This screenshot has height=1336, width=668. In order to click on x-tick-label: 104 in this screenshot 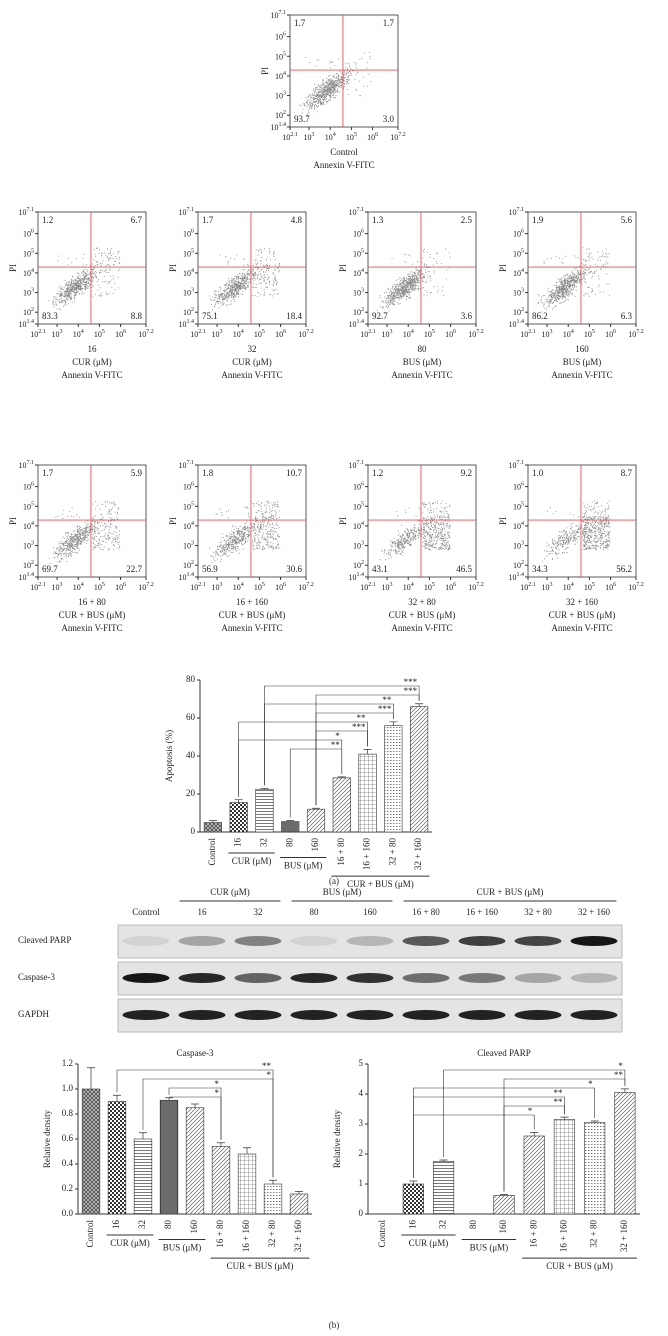, I will do `click(78, 586)`.